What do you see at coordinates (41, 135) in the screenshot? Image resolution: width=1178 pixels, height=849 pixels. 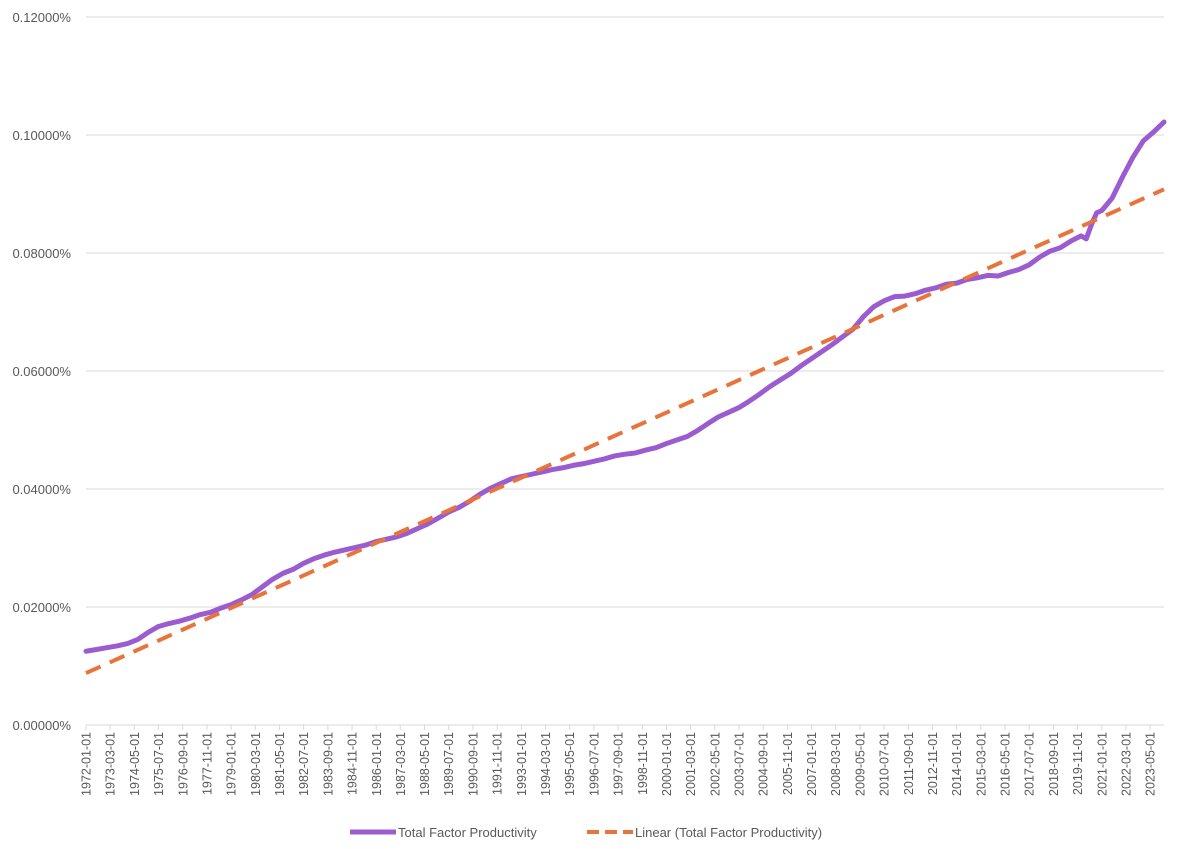 I see `y-tick-label: 0.10000%` at bounding box center [41, 135].